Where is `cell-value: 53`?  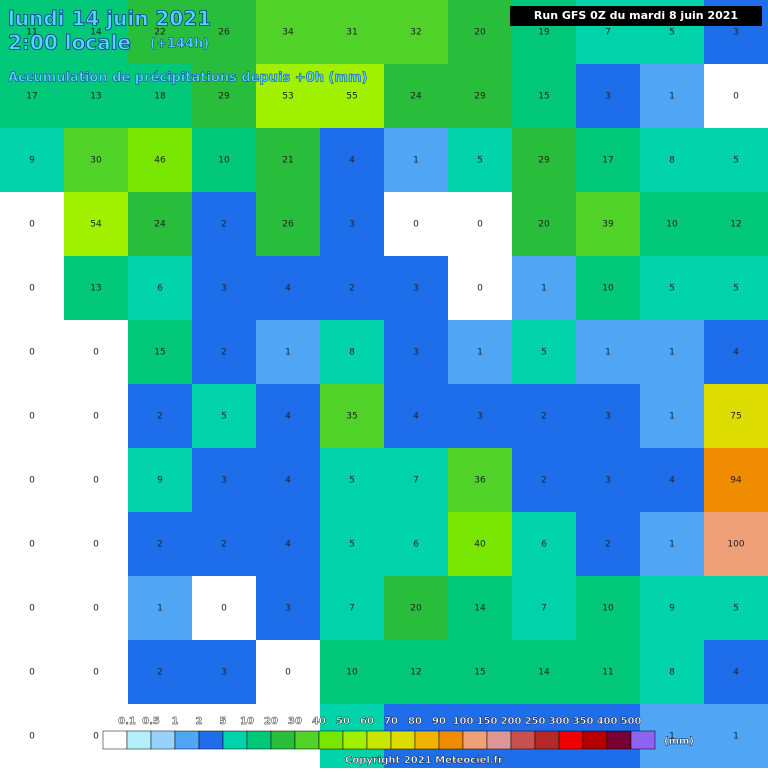 cell-value: 53 is located at coordinates (287, 97).